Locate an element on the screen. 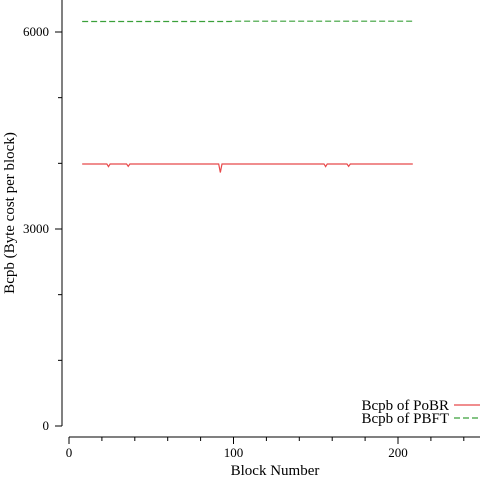 This screenshot has height=480, width=480. x-ticks: 0 100 200 is located at coordinates (265, 448).